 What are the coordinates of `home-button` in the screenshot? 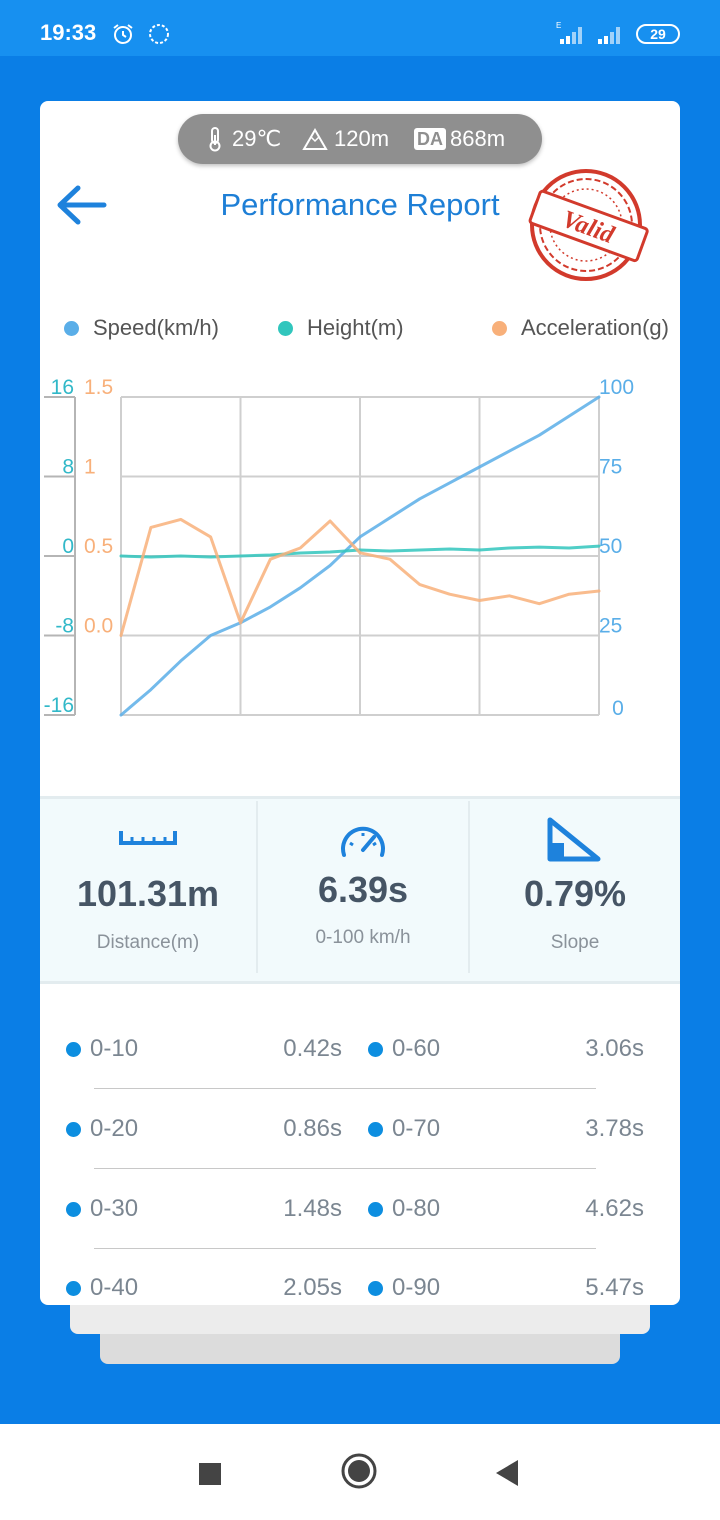 It's located at (359, 1471).